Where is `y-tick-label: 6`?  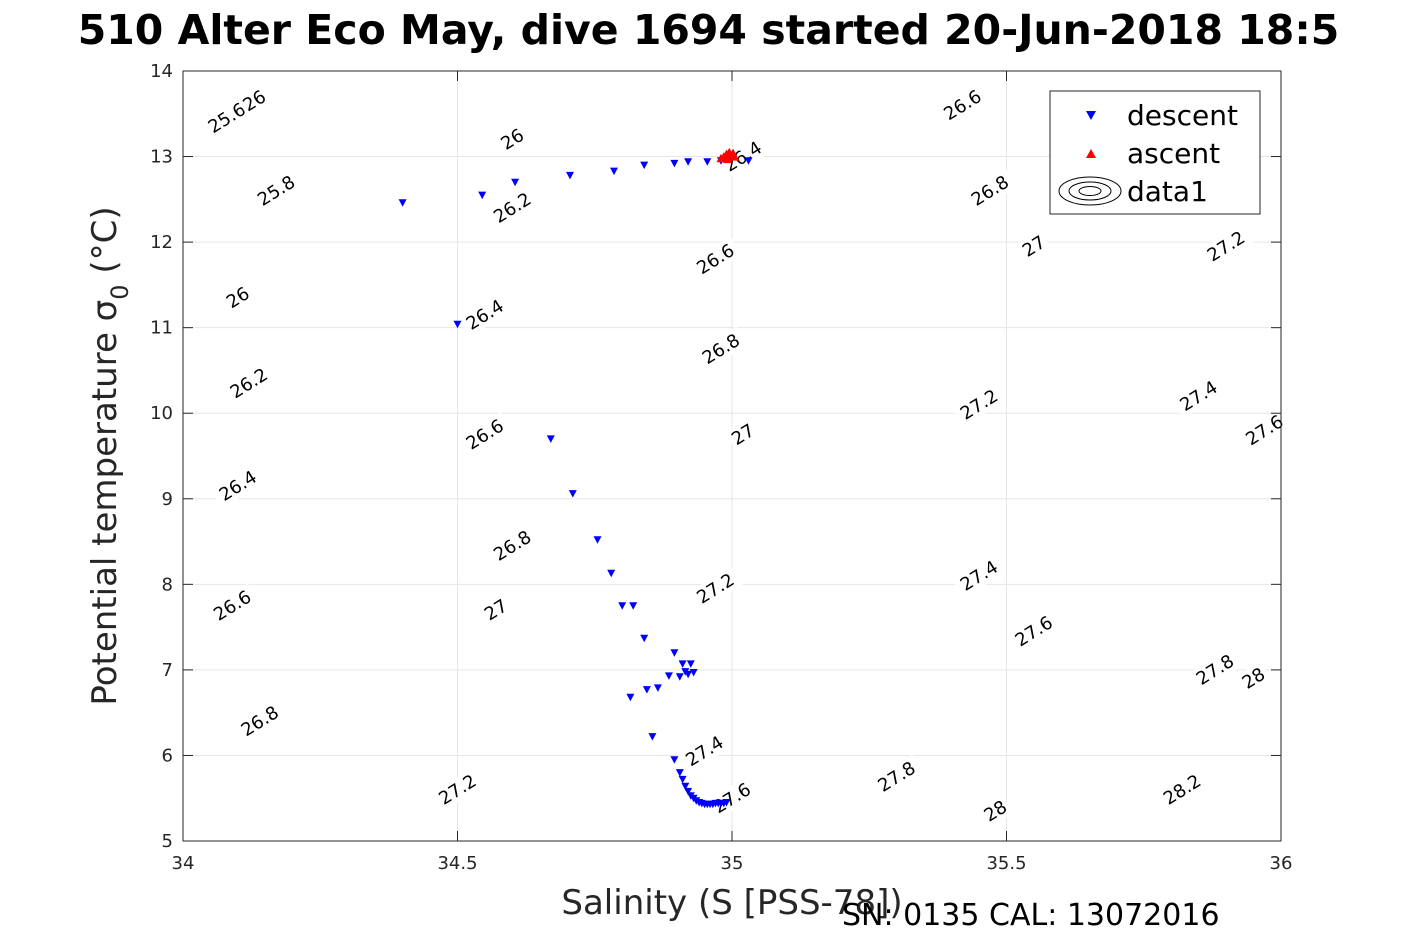
y-tick-label: 6 is located at coordinates (167, 755).